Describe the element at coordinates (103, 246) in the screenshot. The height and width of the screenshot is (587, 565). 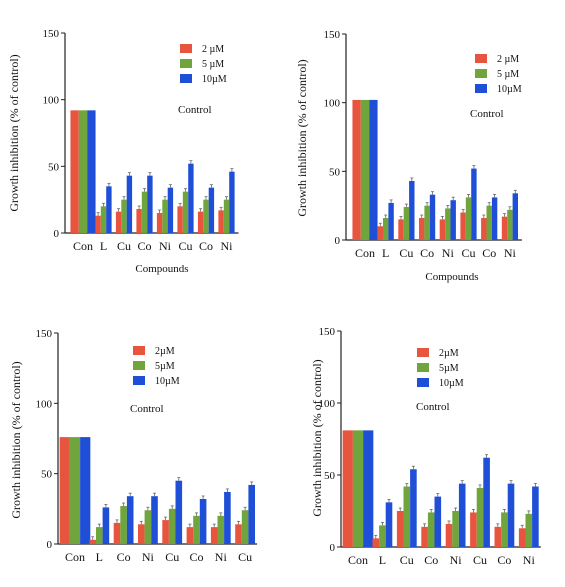
I see `x-tick-label: L` at that location.